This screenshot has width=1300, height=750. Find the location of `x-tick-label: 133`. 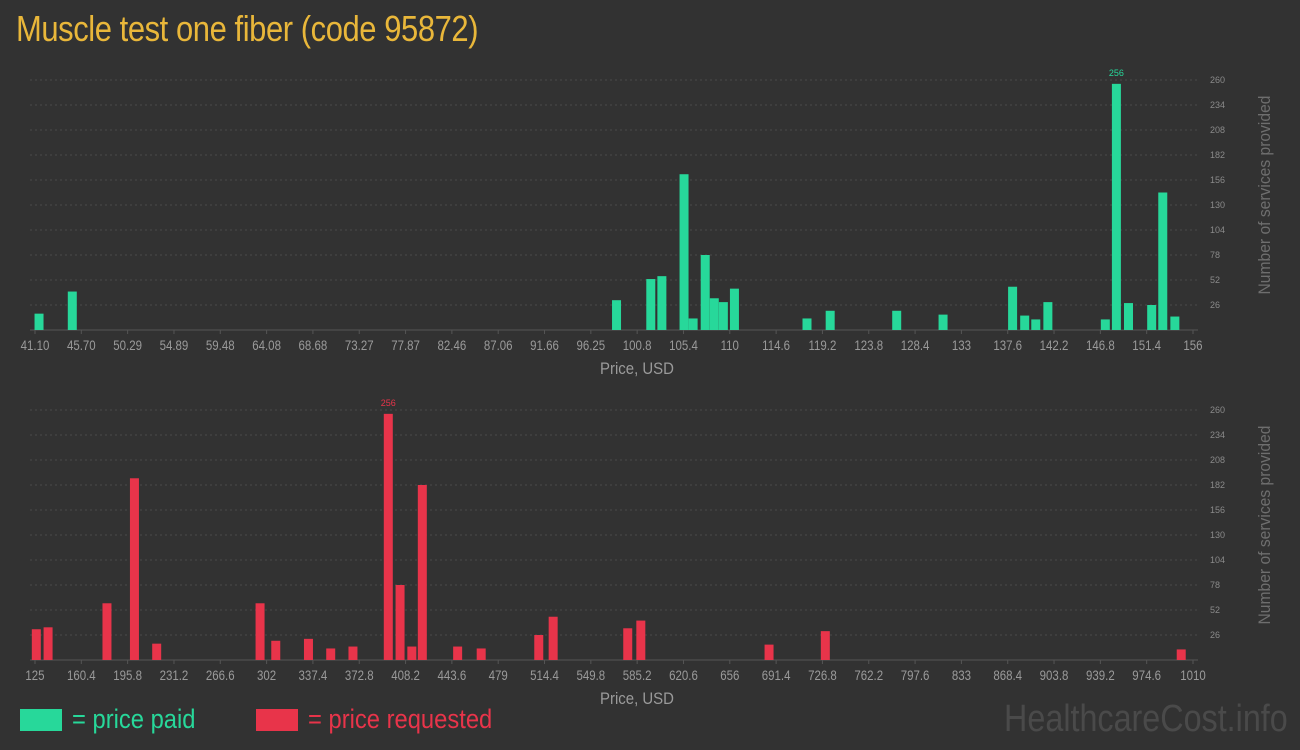

x-tick-label: 133 is located at coordinates (961, 345).